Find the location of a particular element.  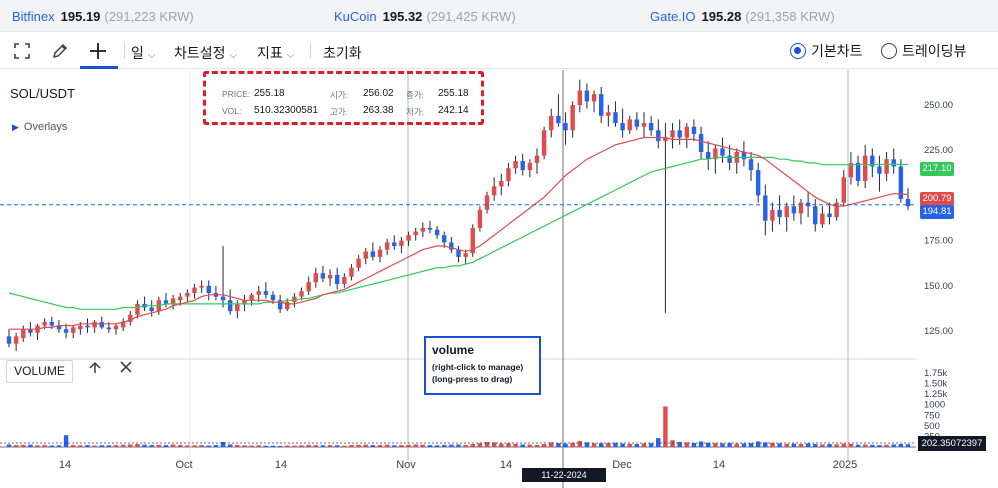

chart-settings-dropdown: 차트설정 ⌵ is located at coordinates (205, 53).